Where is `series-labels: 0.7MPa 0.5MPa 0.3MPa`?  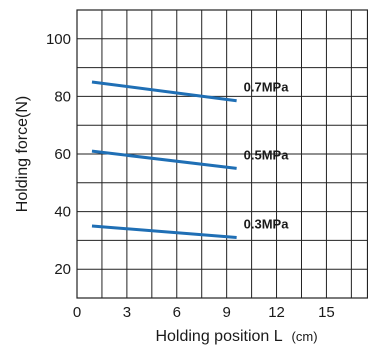 series-labels: 0.7MPa 0.5MPa 0.3MPa is located at coordinates (267, 156).